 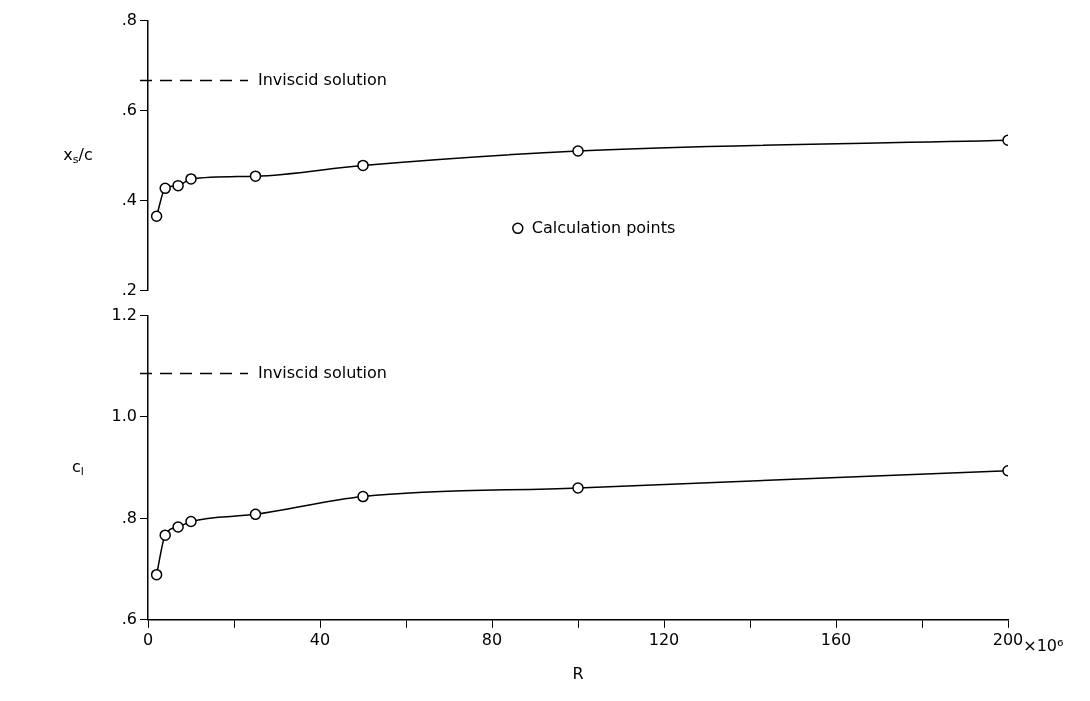 What do you see at coordinates (320, 639) in the screenshot?
I see `x-tick-label: 40` at bounding box center [320, 639].